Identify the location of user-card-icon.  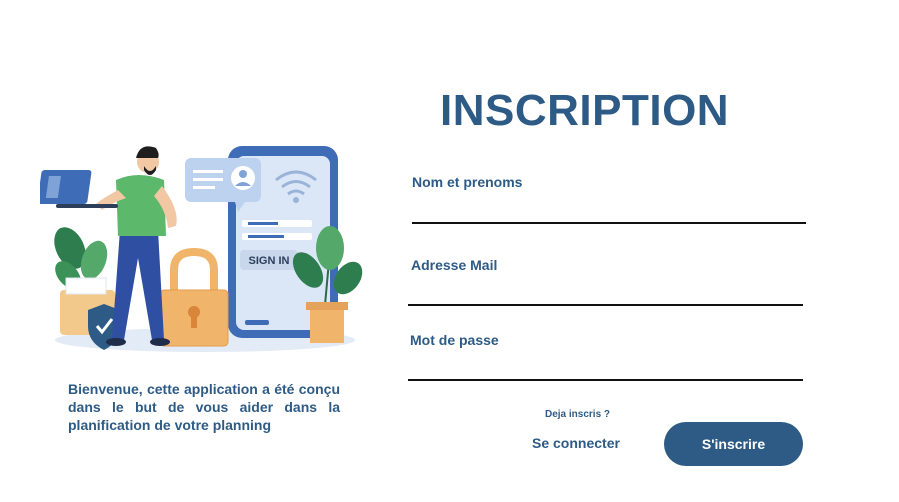
(223, 185).